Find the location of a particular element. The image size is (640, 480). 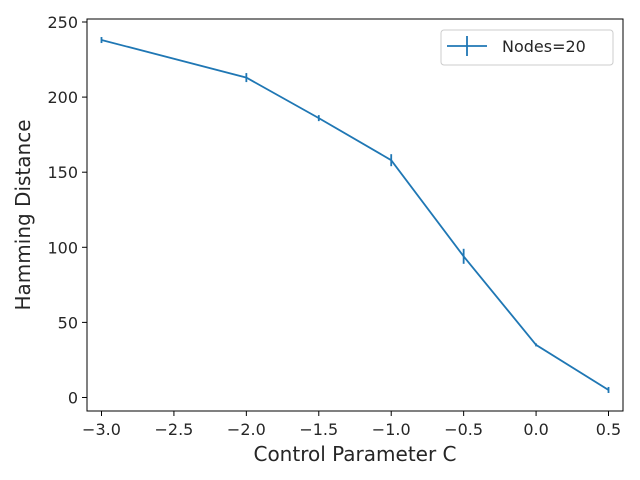

x-tick-label: −2.5 is located at coordinates (173, 429).